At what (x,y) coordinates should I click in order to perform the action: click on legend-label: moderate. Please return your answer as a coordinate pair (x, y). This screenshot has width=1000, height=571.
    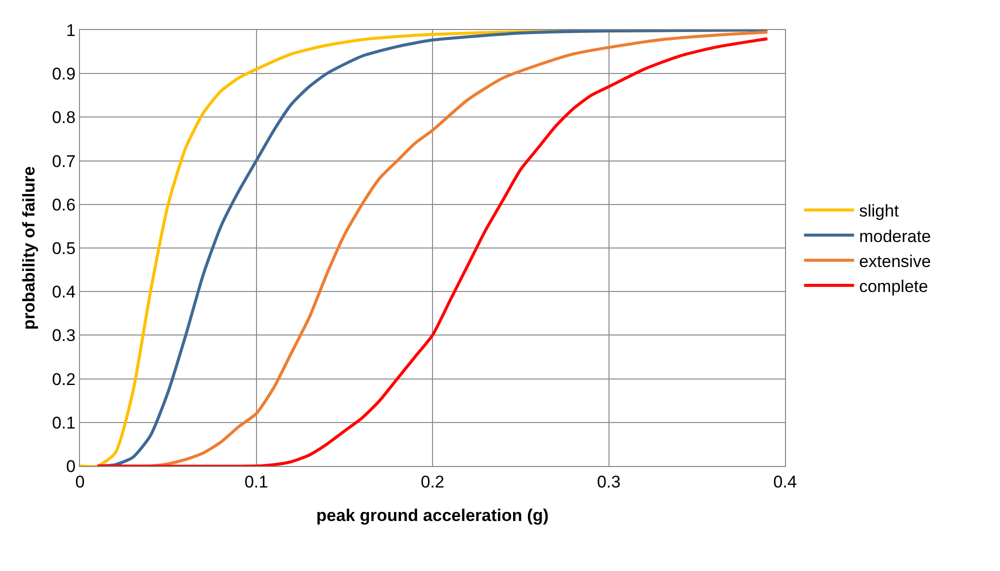
    Looking at the image, I should click on (895, 236).